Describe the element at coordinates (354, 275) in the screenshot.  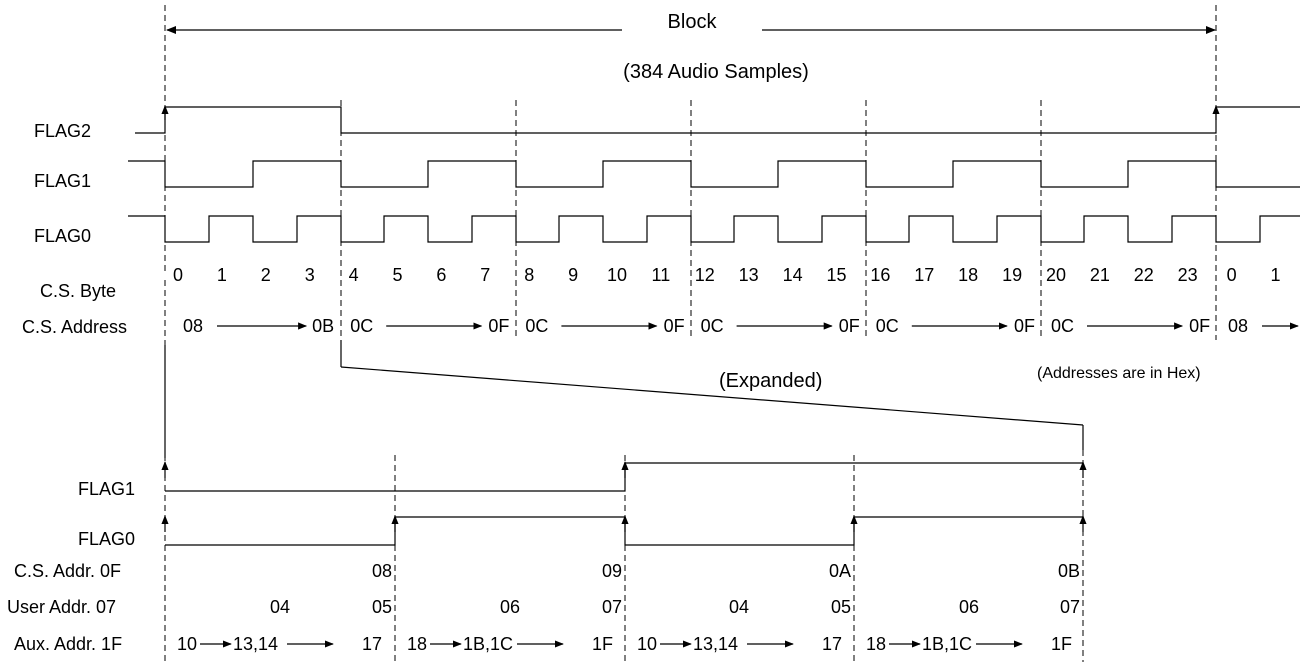
I see `cs-byte-value: 4` at that location.